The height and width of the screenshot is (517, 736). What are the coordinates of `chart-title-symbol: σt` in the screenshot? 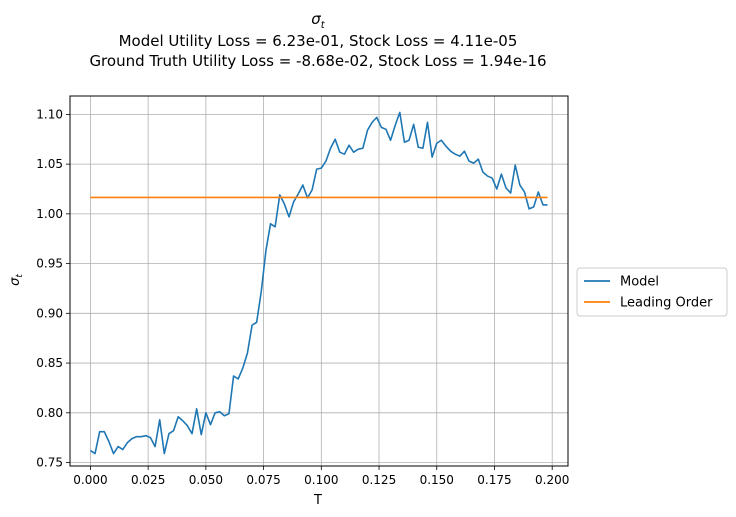 It's located at (318, 20).